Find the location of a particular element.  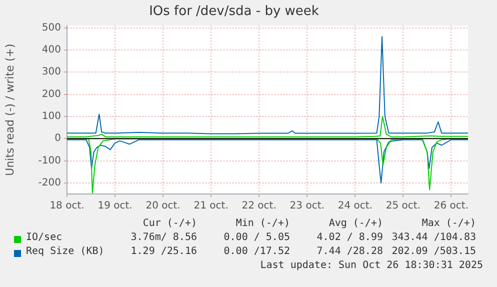

x-tick-label: 19 oct. is located at coordinates (115, 206).